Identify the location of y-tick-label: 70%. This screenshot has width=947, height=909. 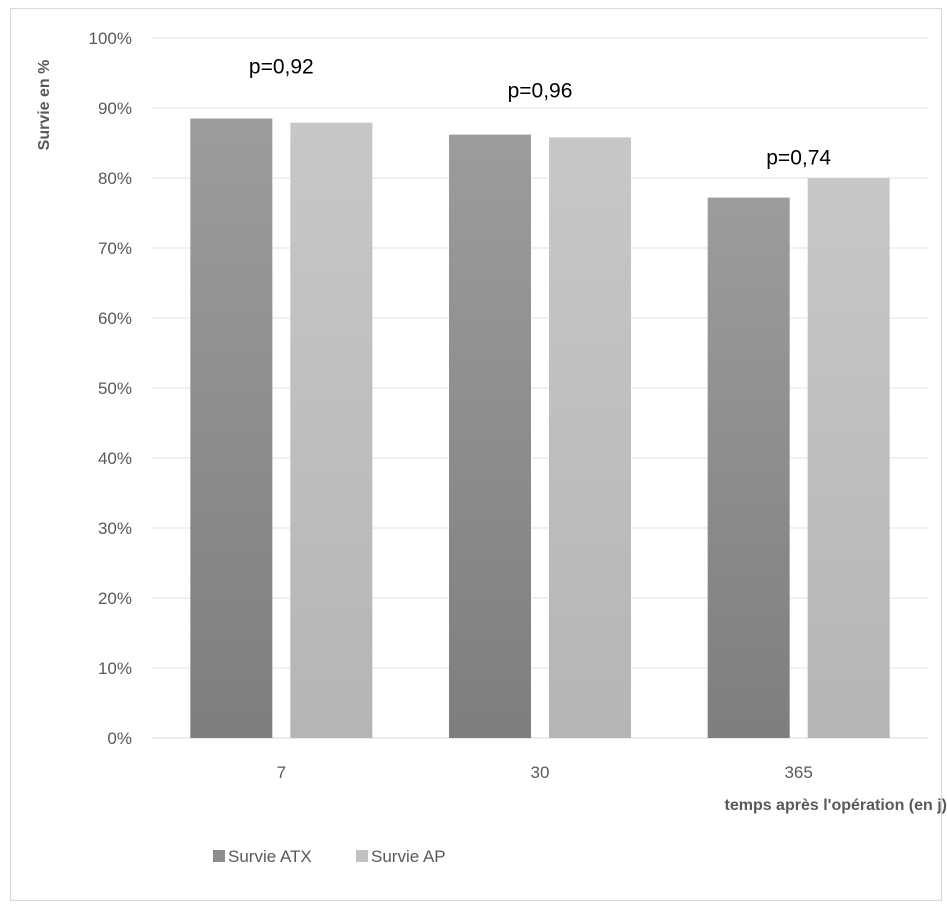
(115, 248).